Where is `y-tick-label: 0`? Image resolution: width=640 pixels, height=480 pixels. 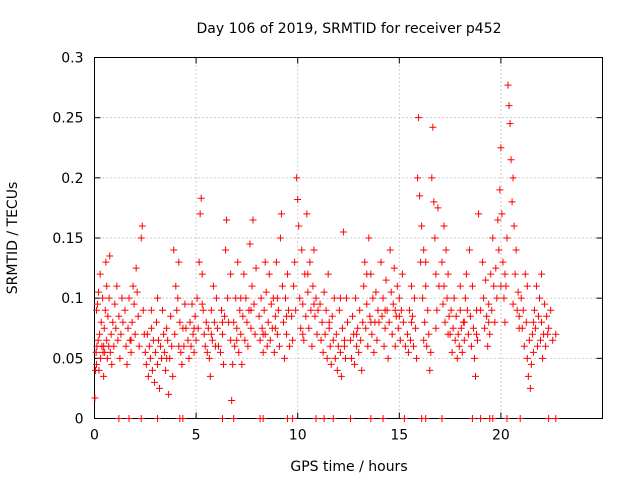
y-tick-label: 0 is located at coordinates (79, 420).